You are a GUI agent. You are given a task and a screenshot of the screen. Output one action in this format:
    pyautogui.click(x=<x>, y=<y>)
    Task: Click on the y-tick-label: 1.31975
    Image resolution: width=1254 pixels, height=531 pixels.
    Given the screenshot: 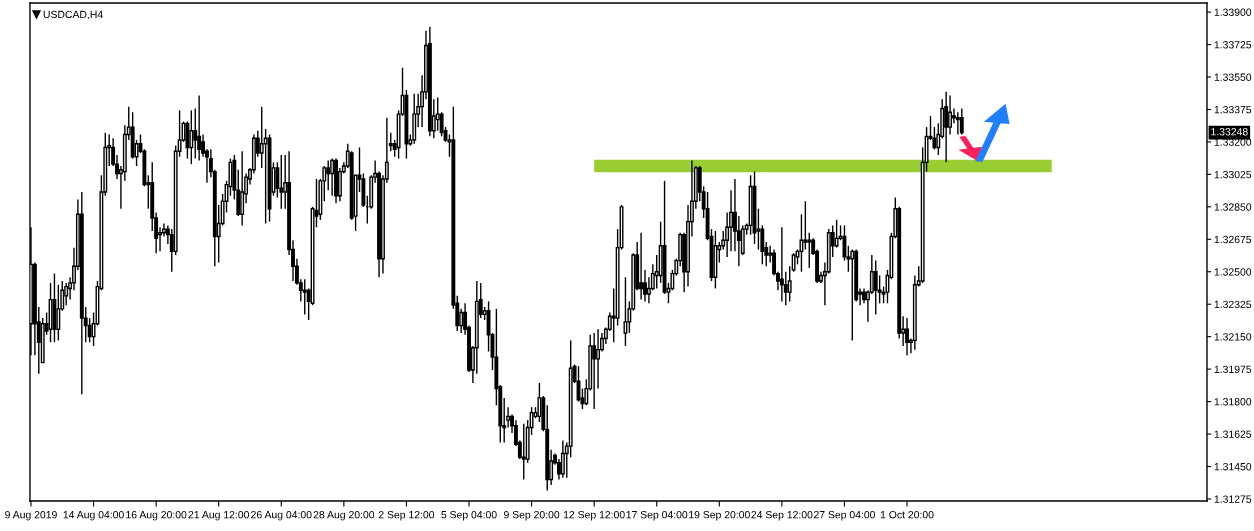 What is the action you would take?
    pyautogui.click(x=1233, y=369)
    